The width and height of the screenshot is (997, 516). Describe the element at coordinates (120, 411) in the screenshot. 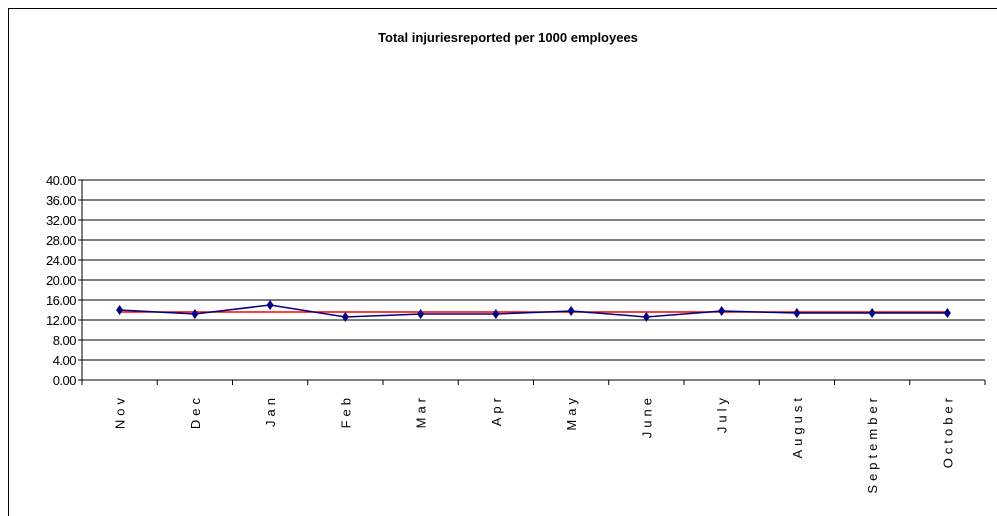

I see `x-tick-label: Nov` at that location.